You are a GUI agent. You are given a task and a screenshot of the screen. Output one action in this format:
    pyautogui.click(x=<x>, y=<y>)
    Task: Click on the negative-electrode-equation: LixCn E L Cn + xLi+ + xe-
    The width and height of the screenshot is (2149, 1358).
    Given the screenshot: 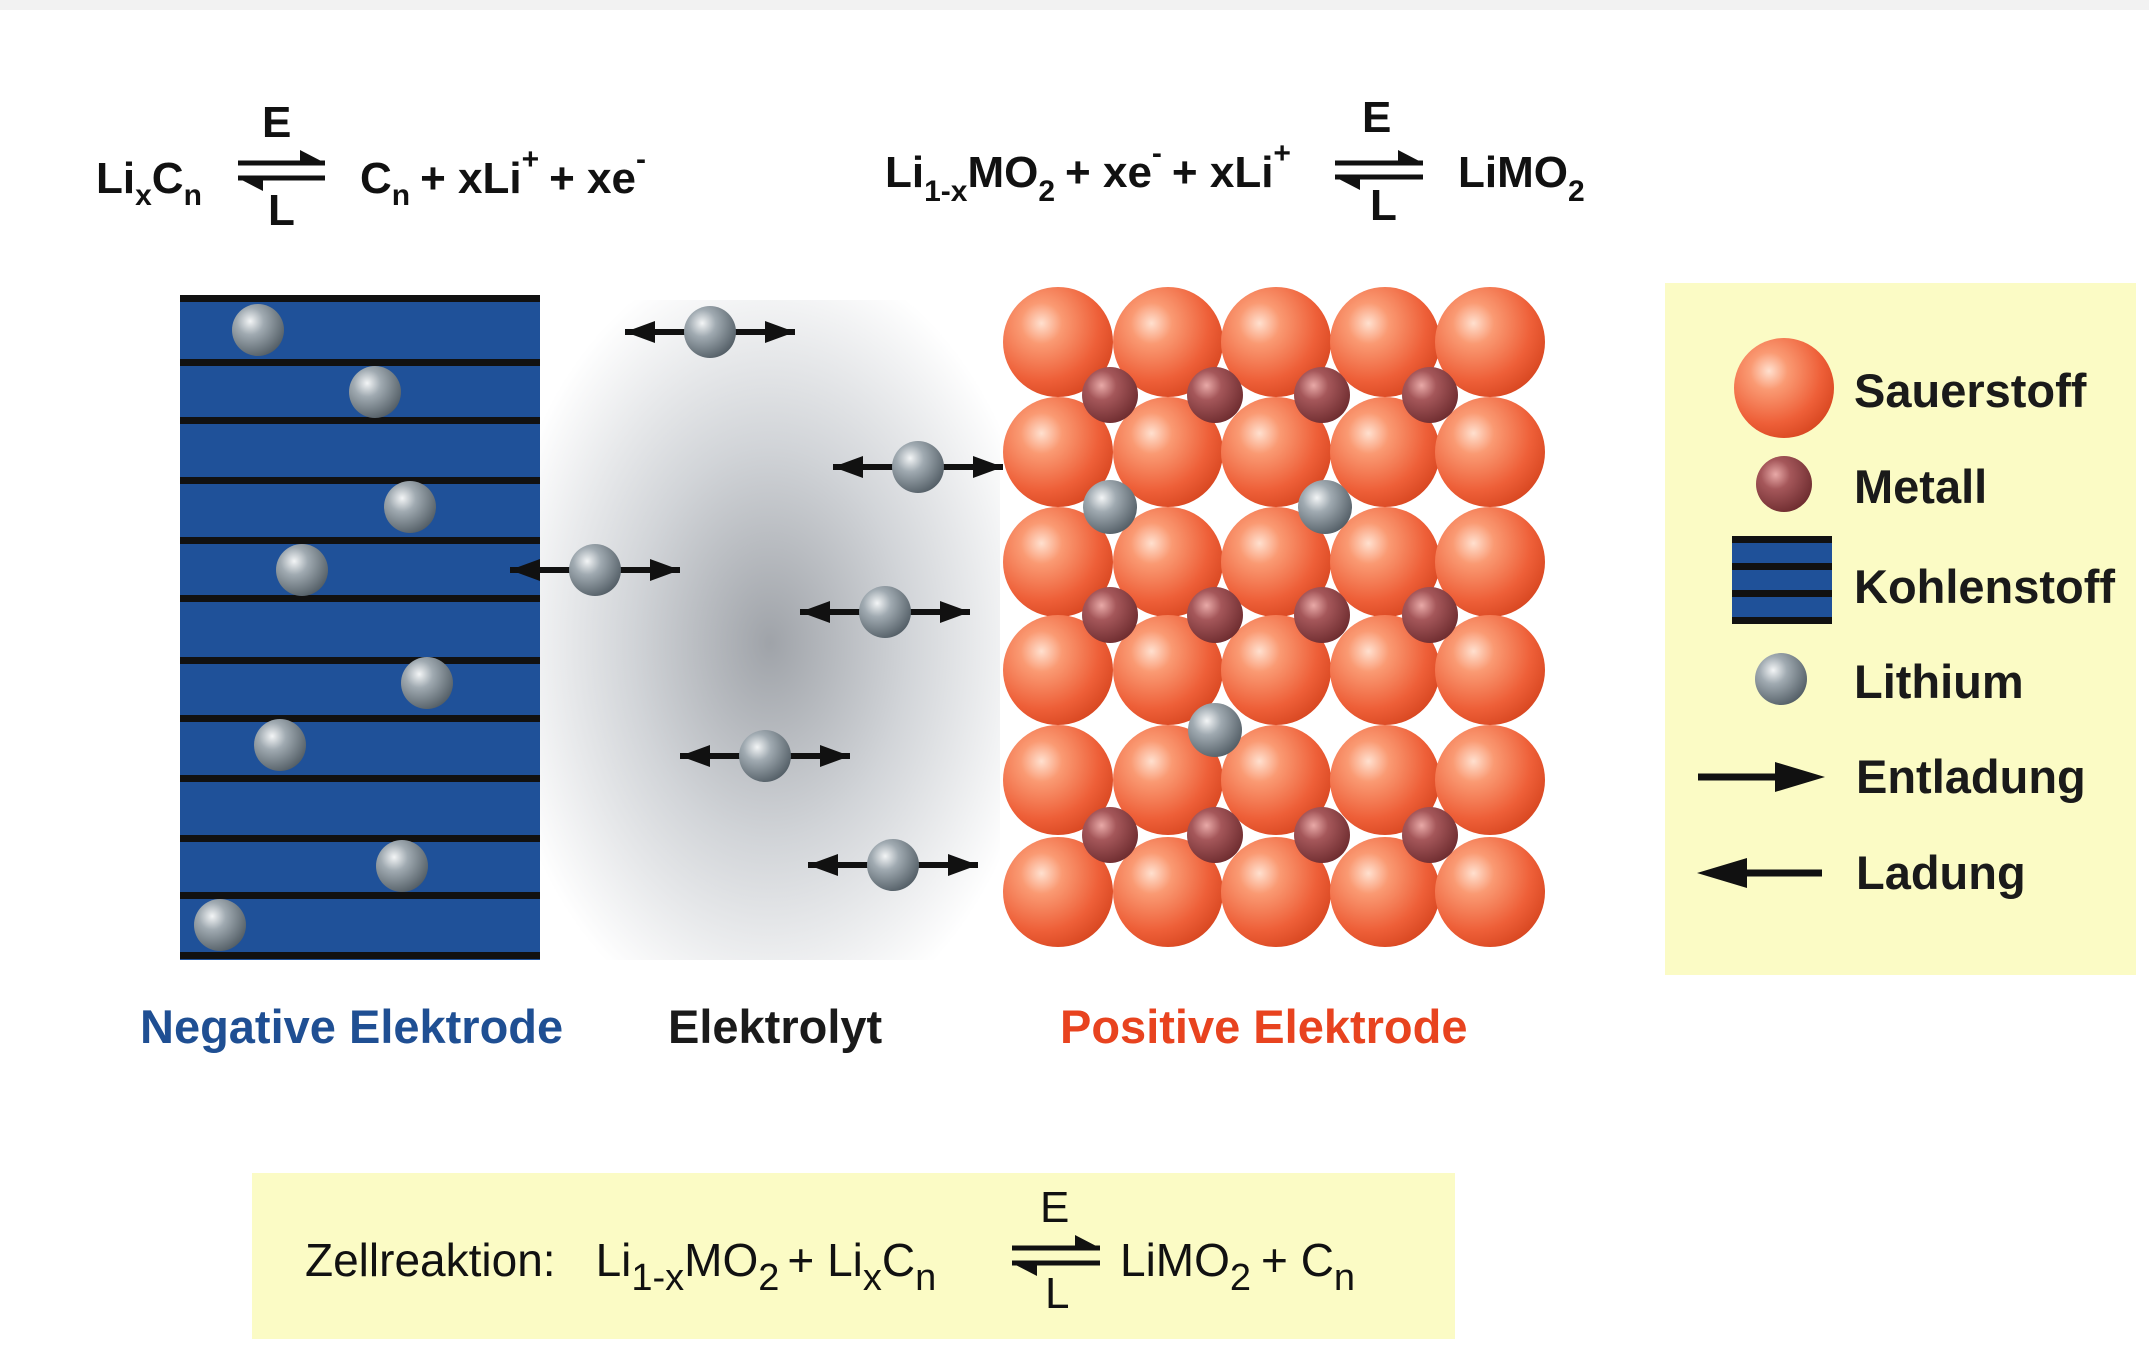 What is the action you would take?
    pyautogui.click(x=371, y=166)
    